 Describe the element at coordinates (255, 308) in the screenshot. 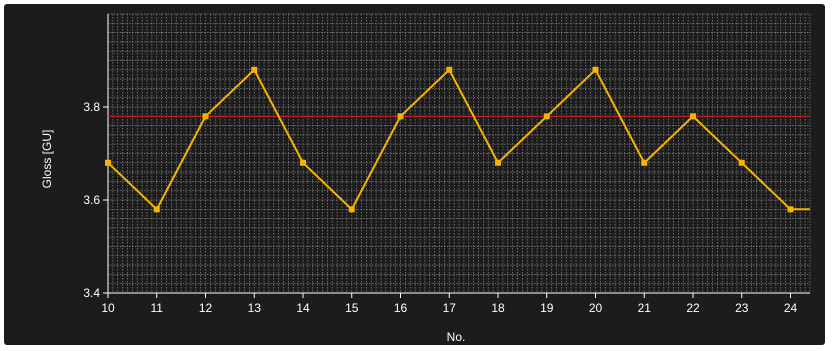

I see `x-tick-label: 13` at that location.